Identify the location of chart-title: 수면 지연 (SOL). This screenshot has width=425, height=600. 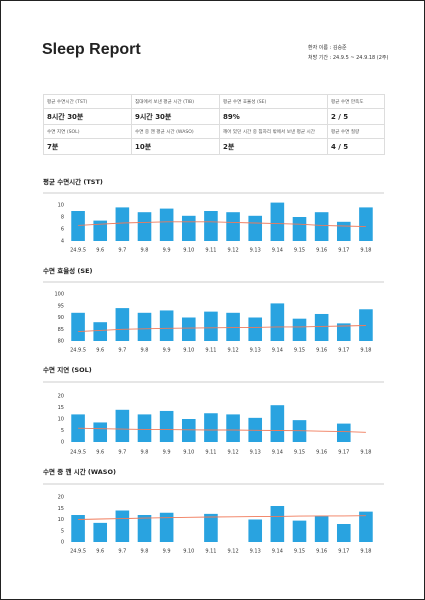
(67, 369).